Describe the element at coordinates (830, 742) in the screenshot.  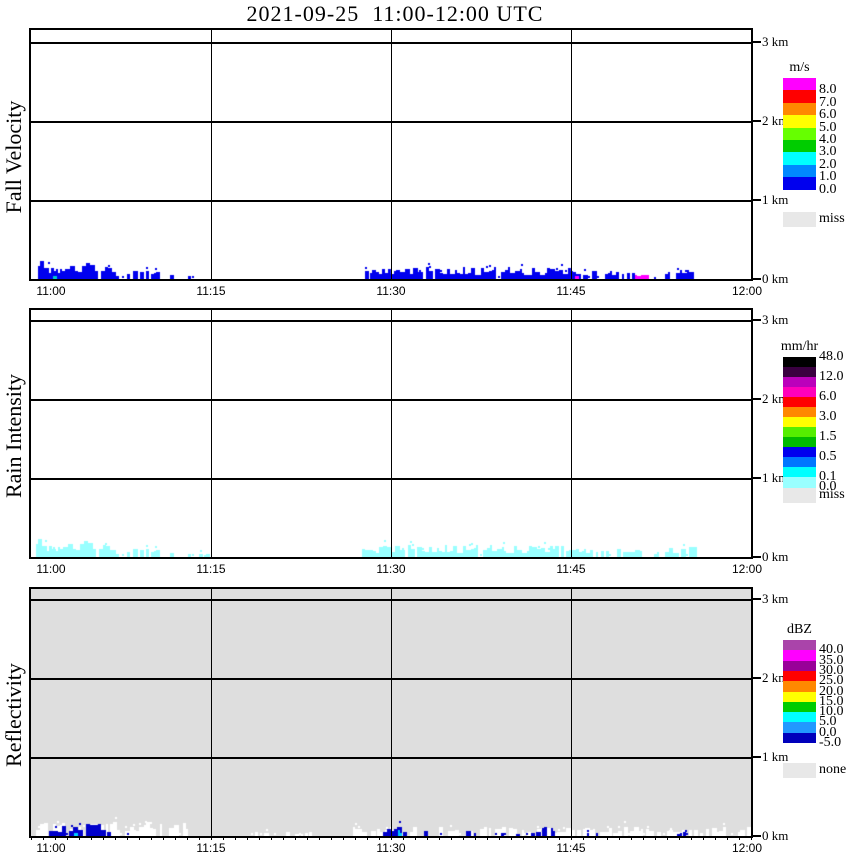
I see `legend-band-label: -5.0` at that location.